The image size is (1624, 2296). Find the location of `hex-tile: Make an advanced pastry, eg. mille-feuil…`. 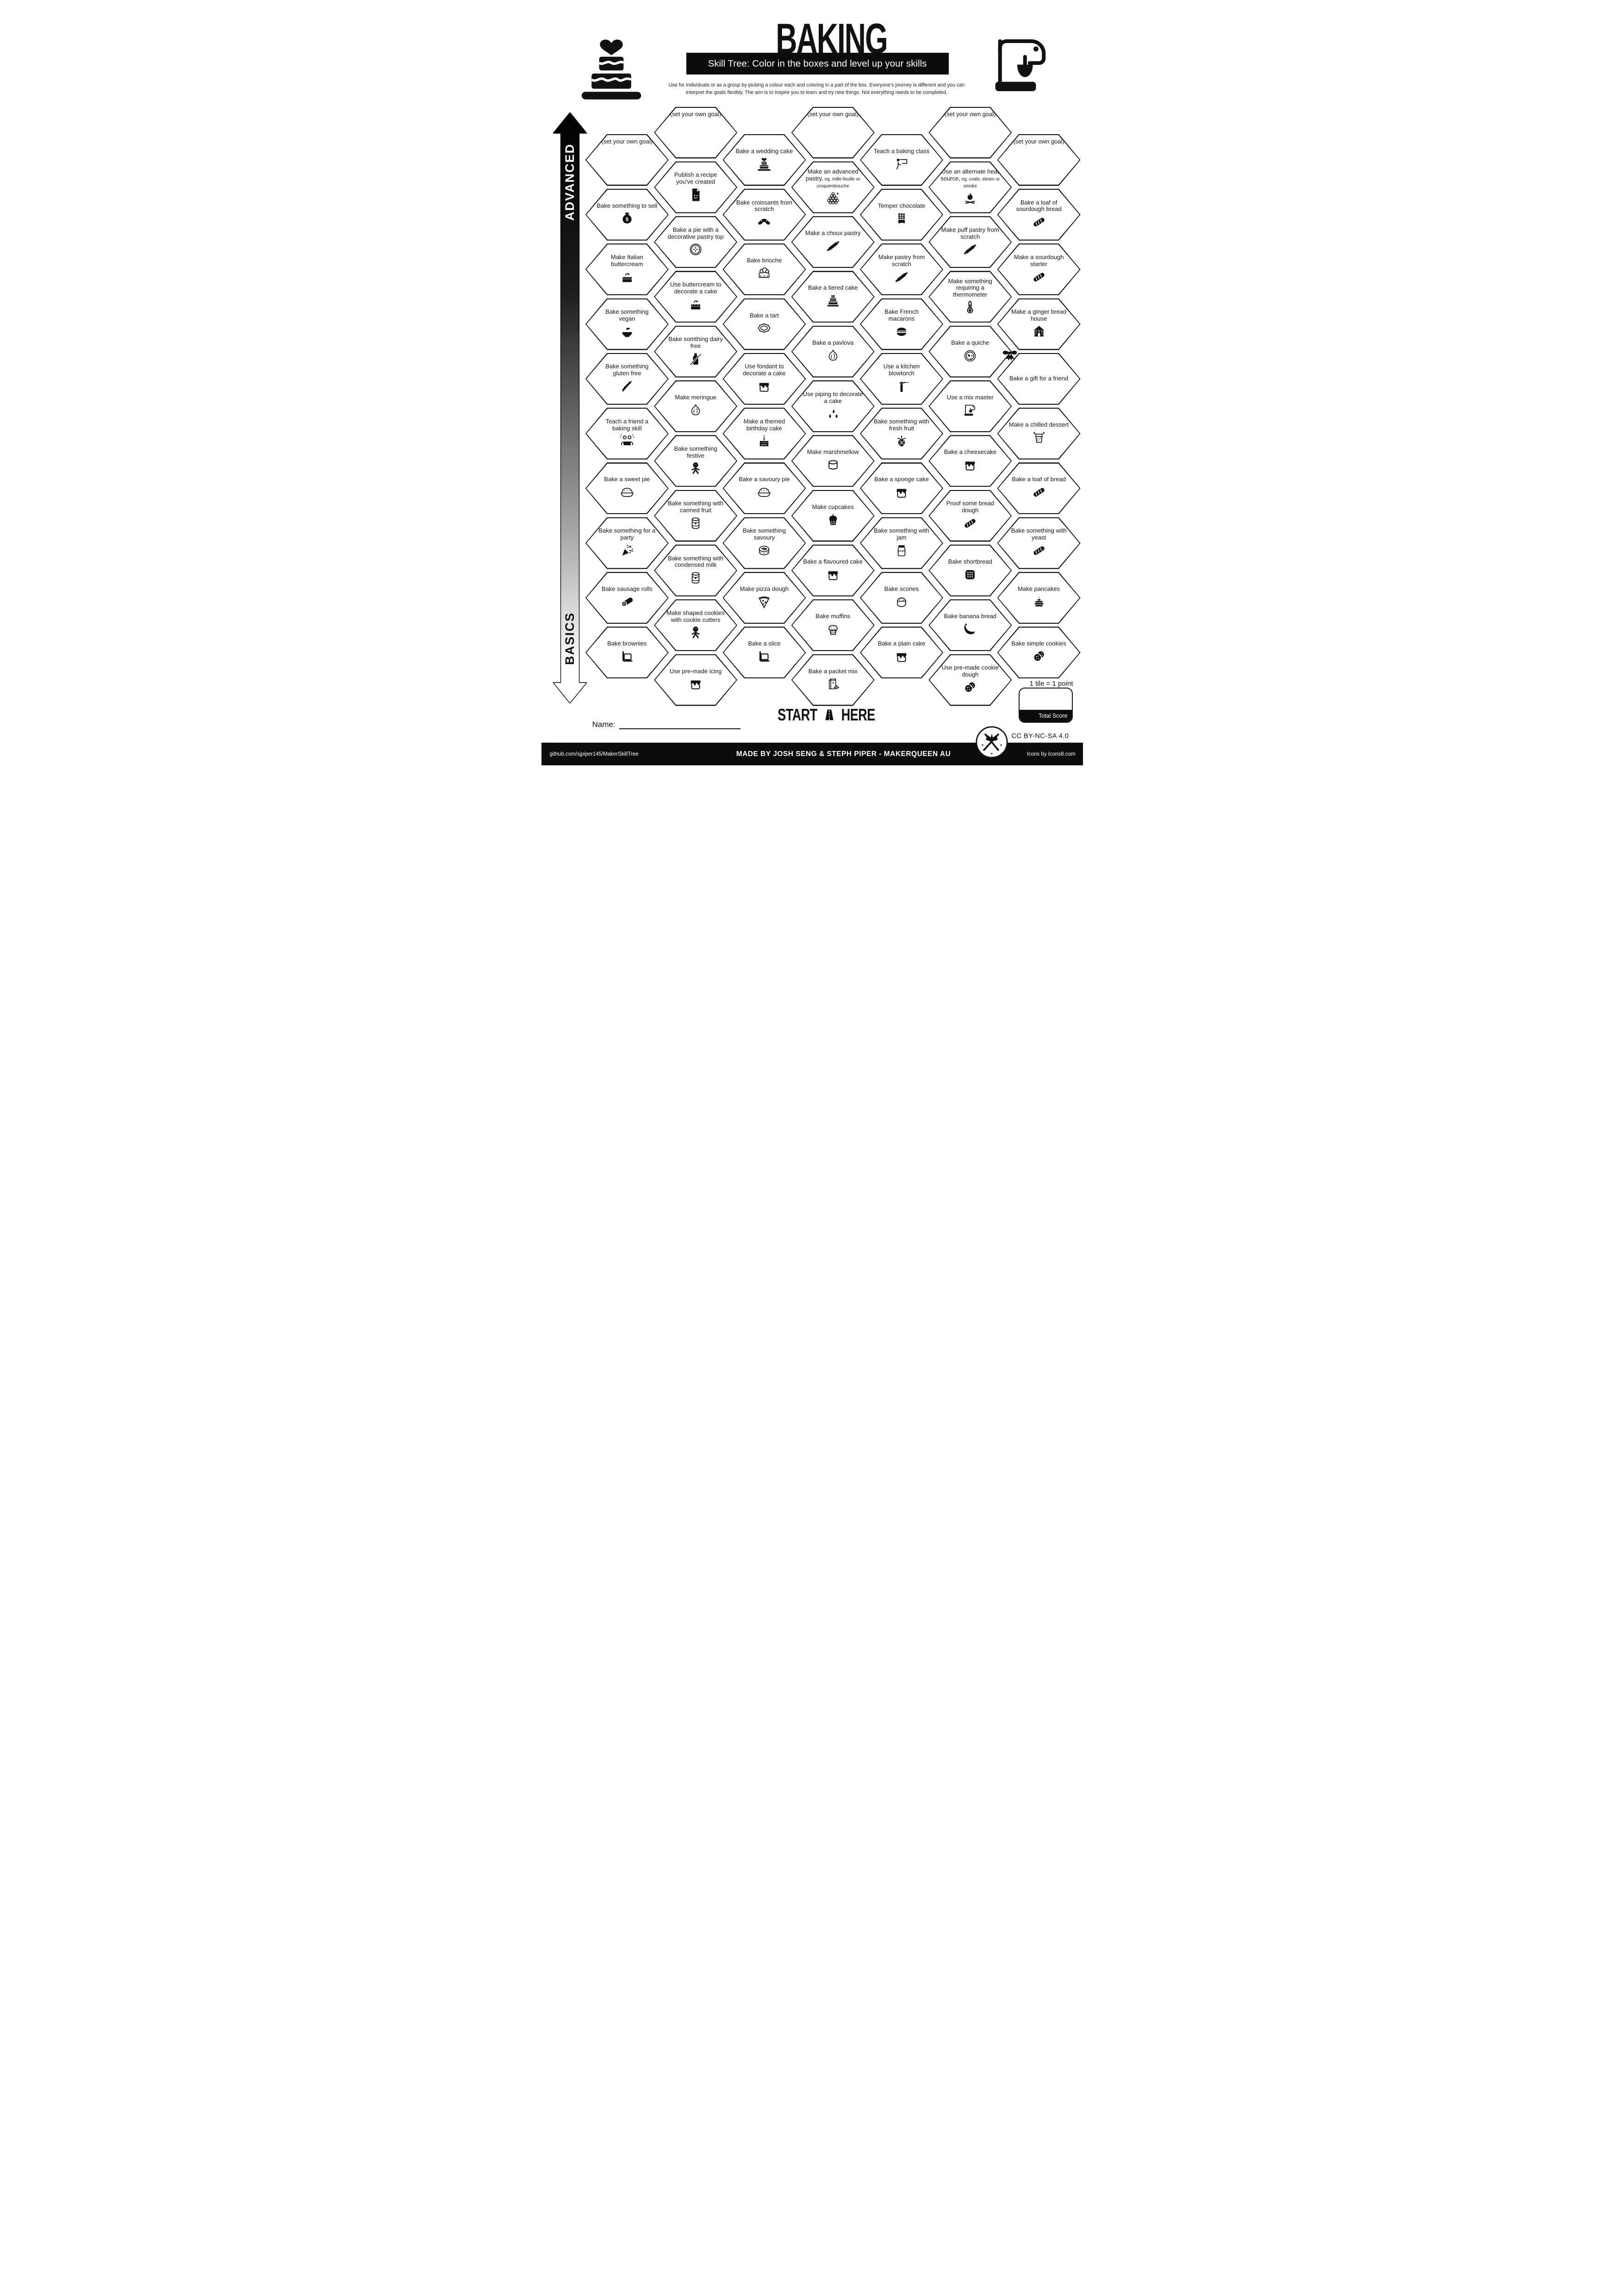

hex-tile: Make an advanced pastry, eg. mille-feuil… is located at coordinates (833, 187).